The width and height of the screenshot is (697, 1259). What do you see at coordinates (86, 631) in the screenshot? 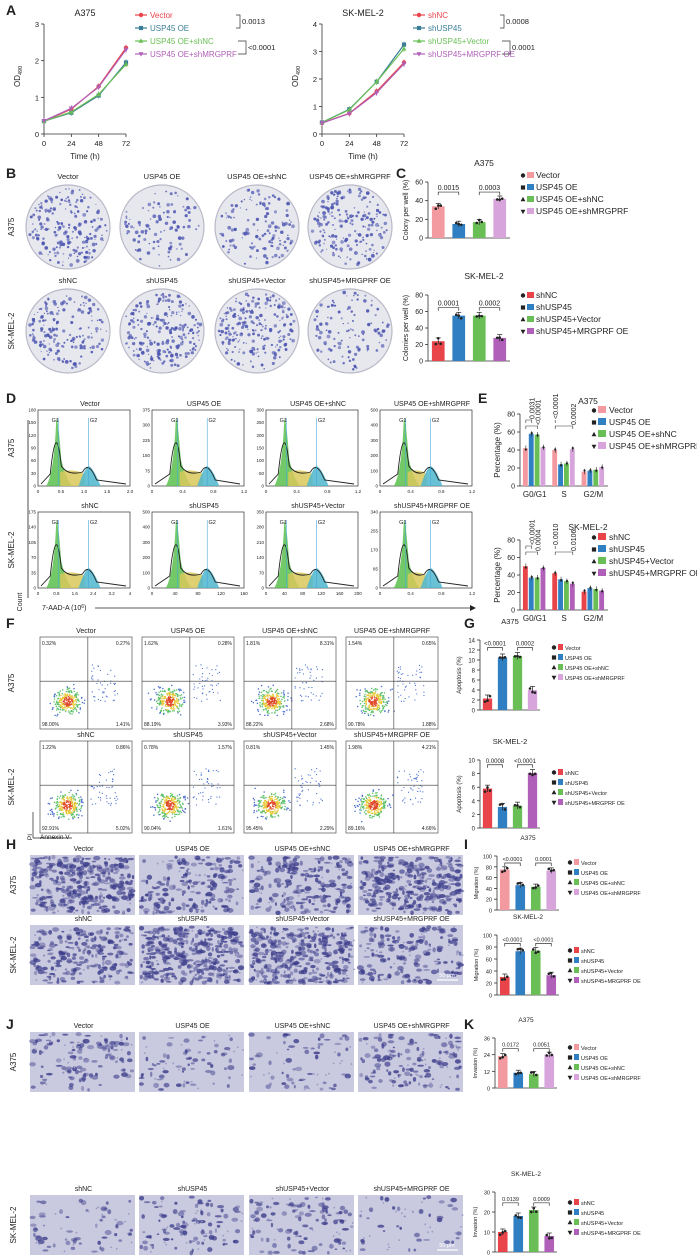
I see `column-label: Vector` at bounding box center [86, 631].